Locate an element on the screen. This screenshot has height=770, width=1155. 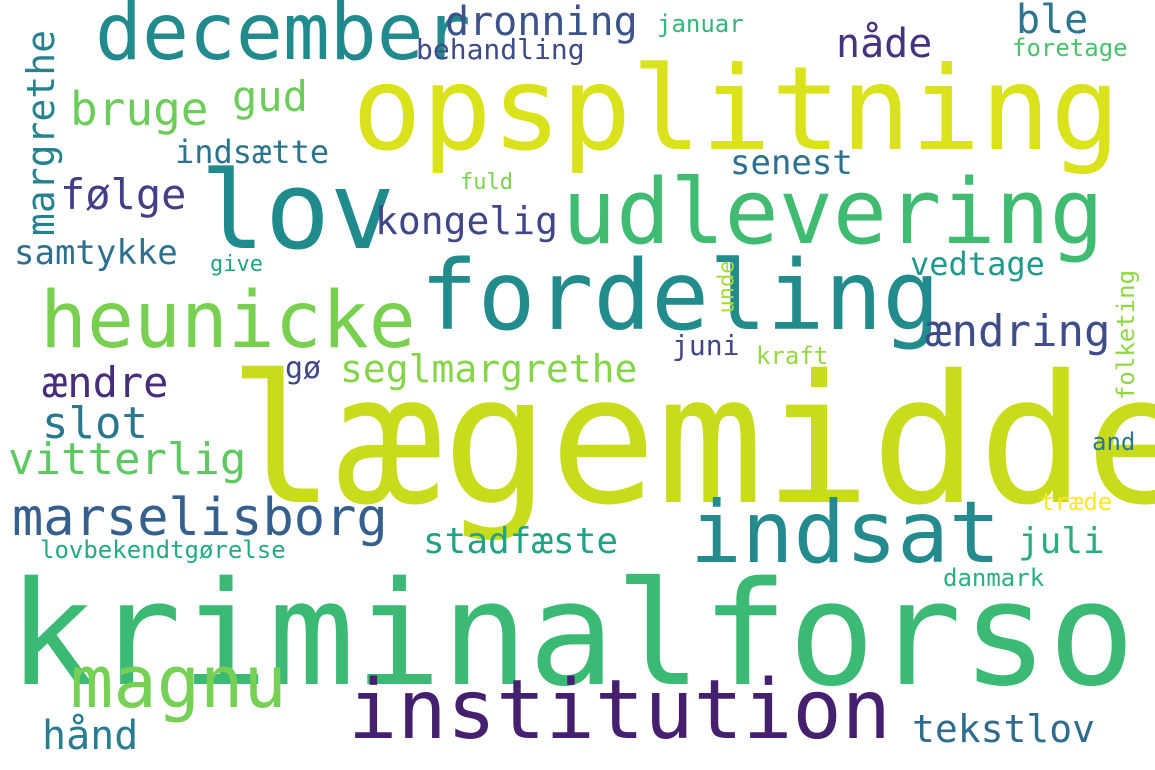
word-samtykke: samtykke is located at coordinates (96, 253).